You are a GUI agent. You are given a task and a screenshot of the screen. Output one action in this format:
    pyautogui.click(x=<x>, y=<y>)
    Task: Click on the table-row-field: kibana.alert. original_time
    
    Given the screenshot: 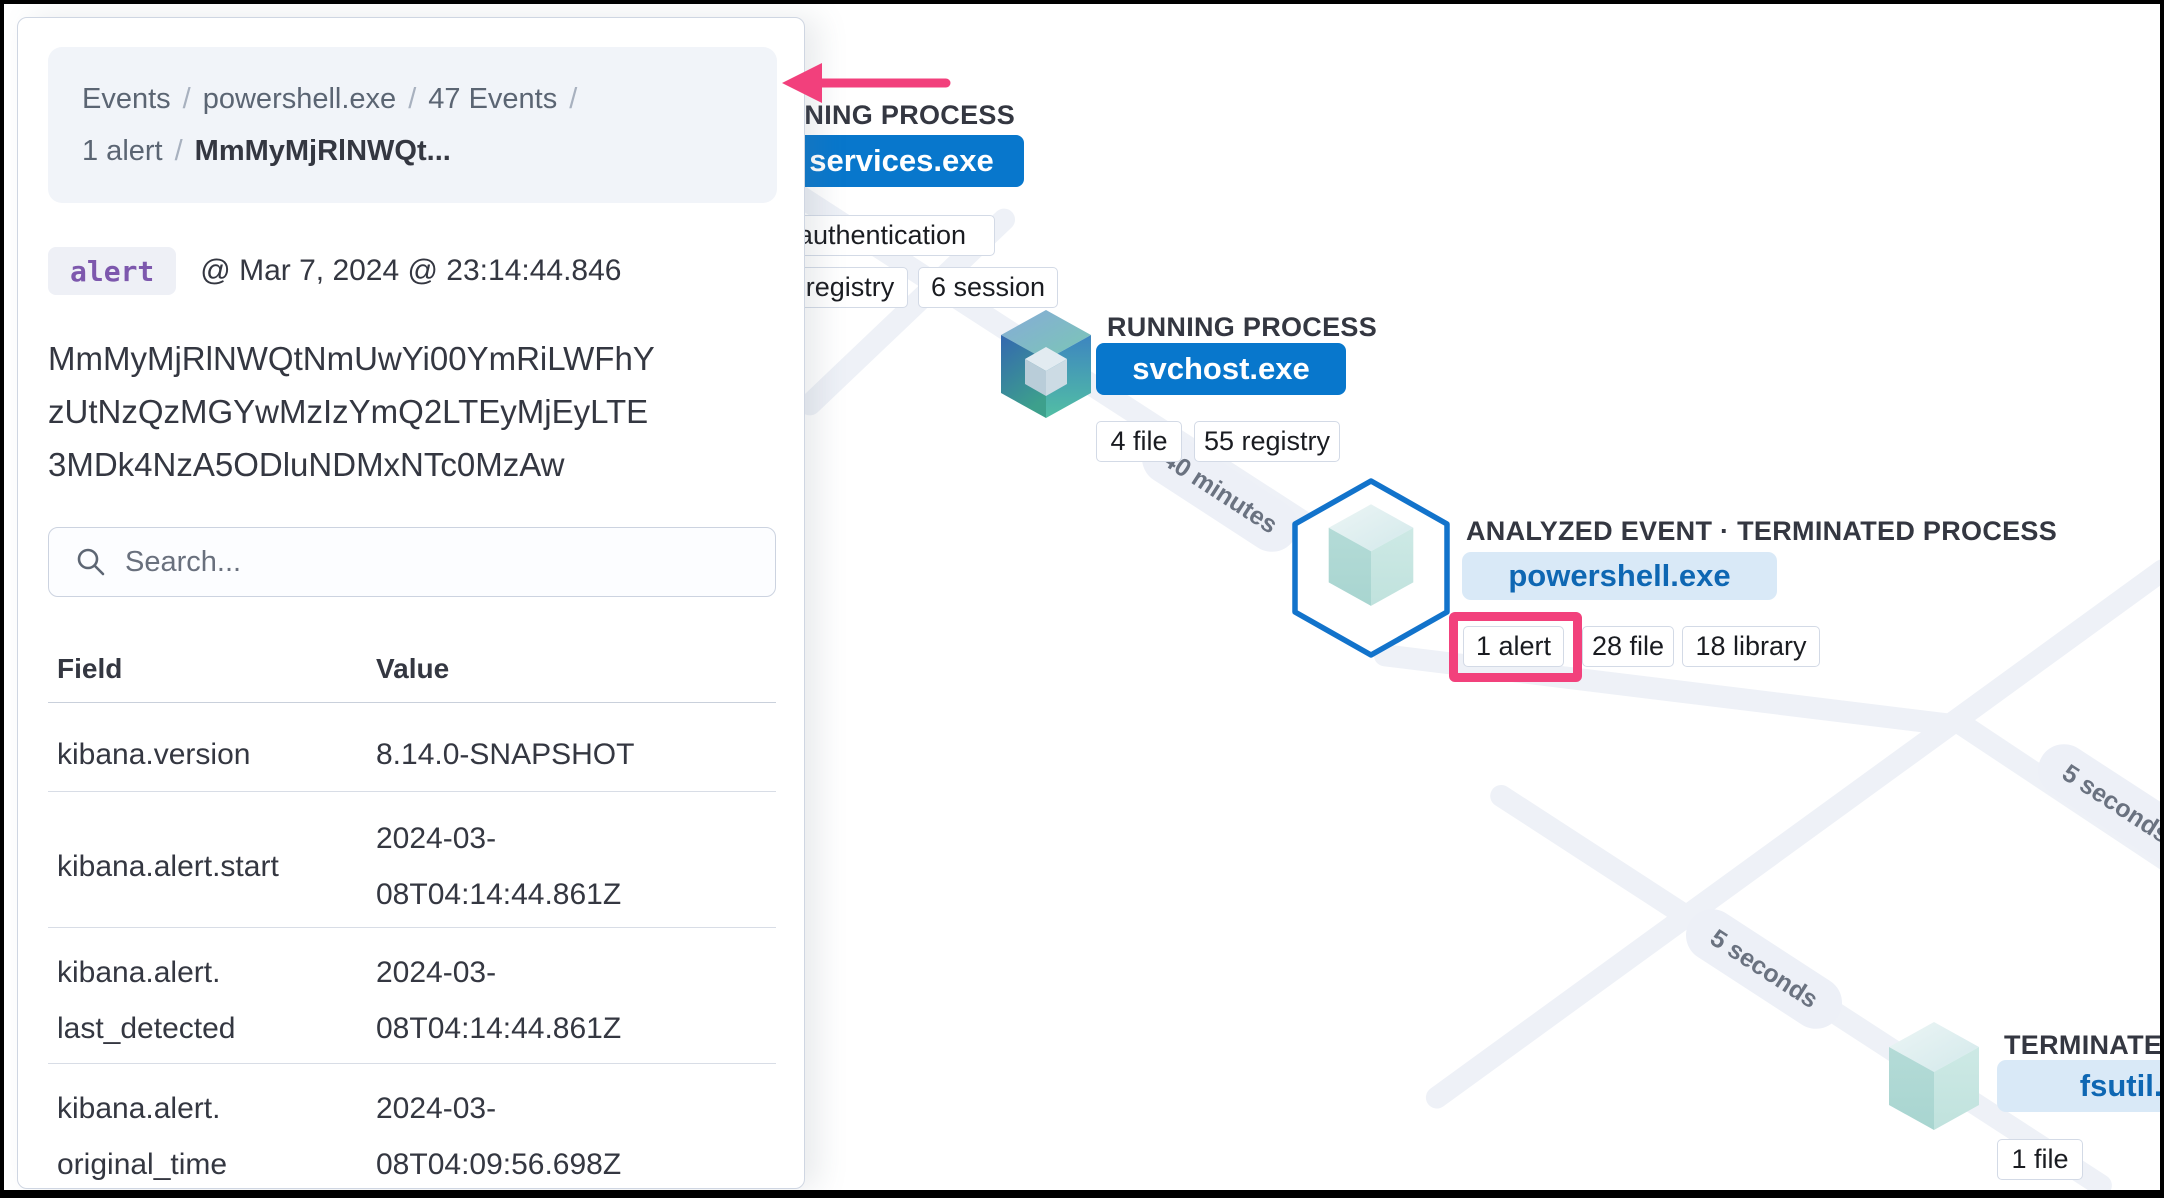 What is the action you would take?
    pyautogui.click(x=142, y=1136)
    